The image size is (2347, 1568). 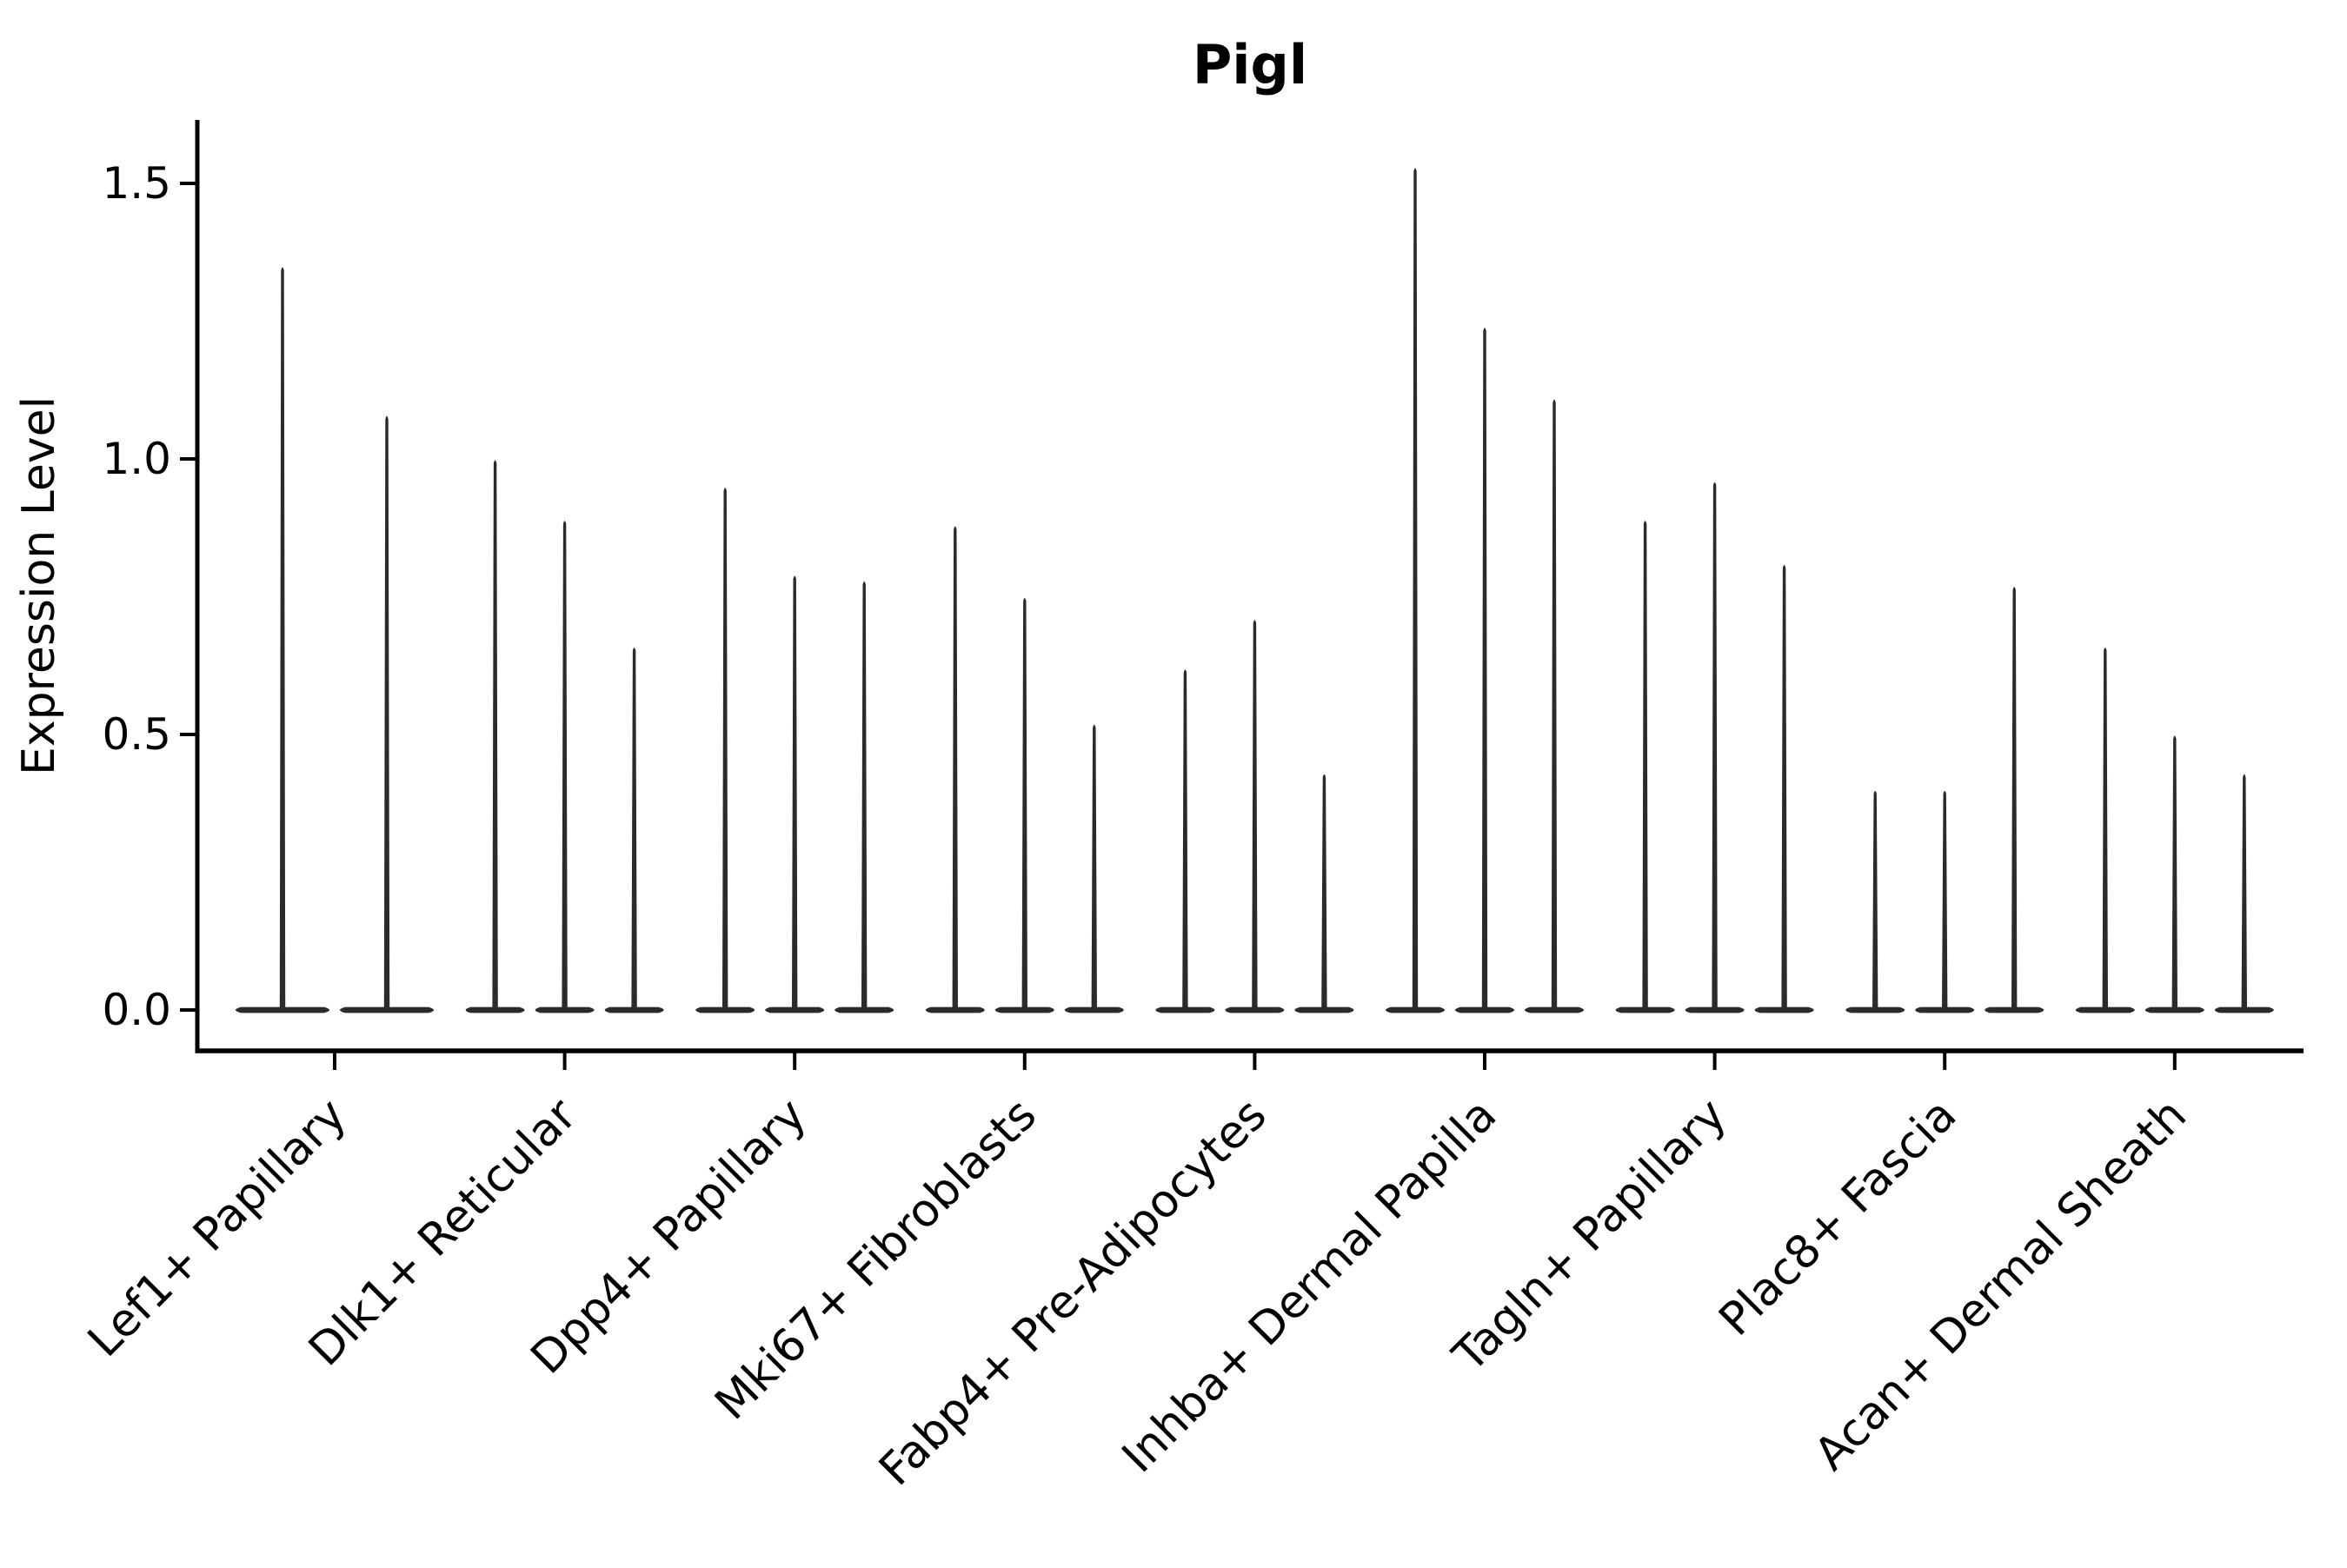 I want to click on y-axis-label: Expression Level, so click(x=39, y=585).